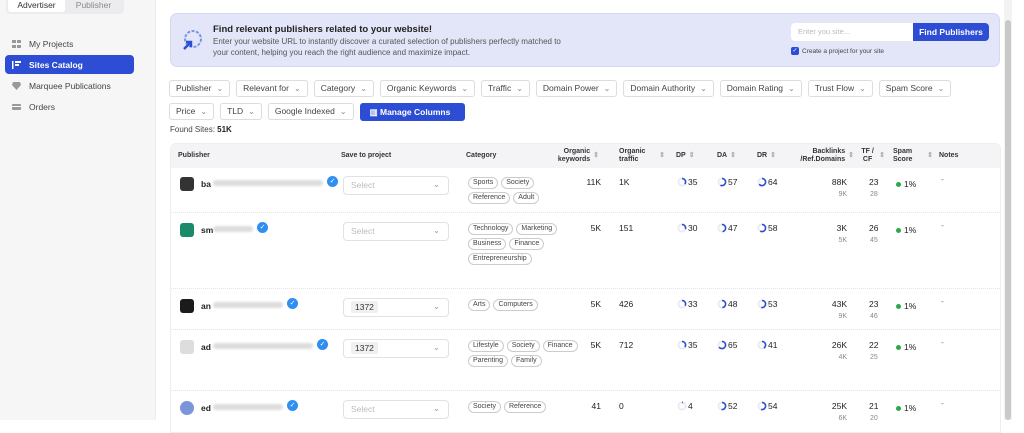  I want to click on header-organic-keywords: Organic keywords ⇕, so click(575, 156).